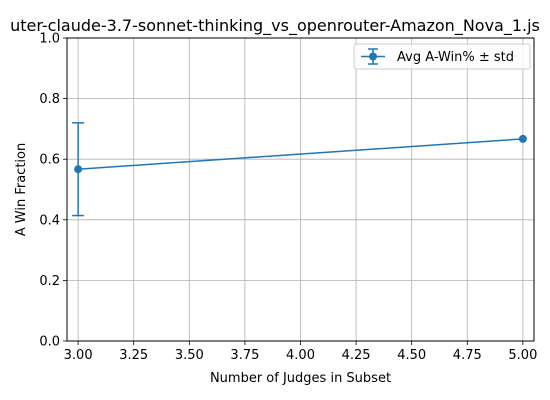 The width and height of the screenshot is (550, 400). I want to click on x-tick-label: 4.25, so click(356, 355).